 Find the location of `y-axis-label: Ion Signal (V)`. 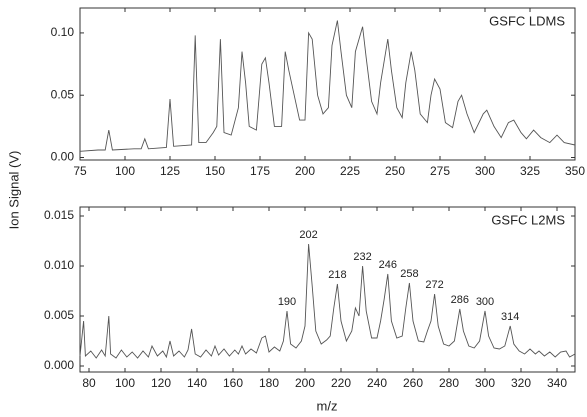

y-axis-label: Ion Signal (V) is located at coordinates (13, 190).